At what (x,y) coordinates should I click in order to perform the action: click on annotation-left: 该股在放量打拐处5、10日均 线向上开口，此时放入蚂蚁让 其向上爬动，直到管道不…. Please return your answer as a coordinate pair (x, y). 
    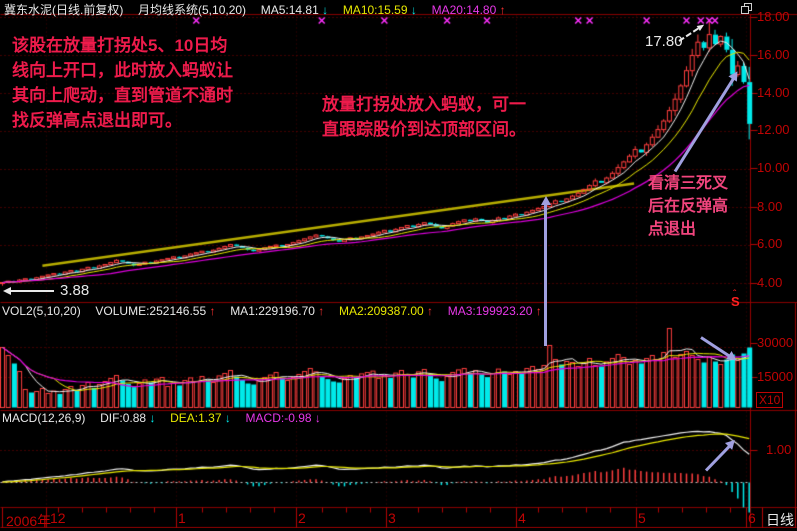
    Looking at the image, I should click on (122, 83).